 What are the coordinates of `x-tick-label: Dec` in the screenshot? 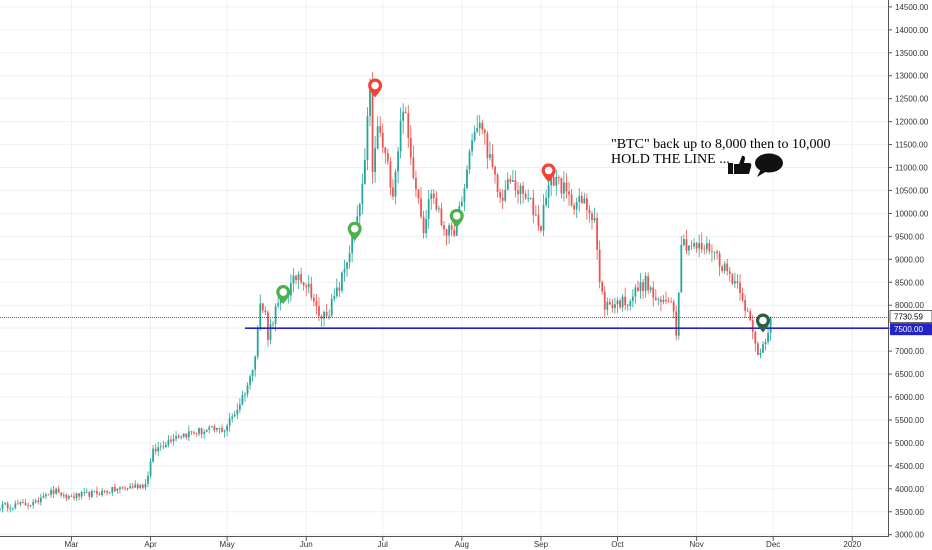 It's located at (773, 544).